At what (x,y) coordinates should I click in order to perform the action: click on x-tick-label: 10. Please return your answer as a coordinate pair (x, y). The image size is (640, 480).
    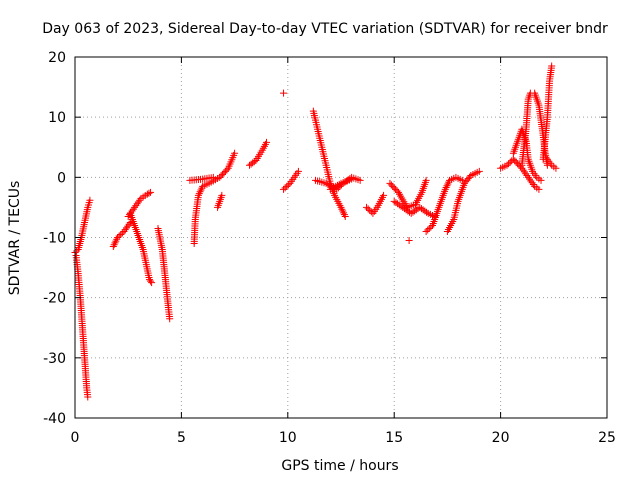
    Looking at the image, I should click on (288, 438).